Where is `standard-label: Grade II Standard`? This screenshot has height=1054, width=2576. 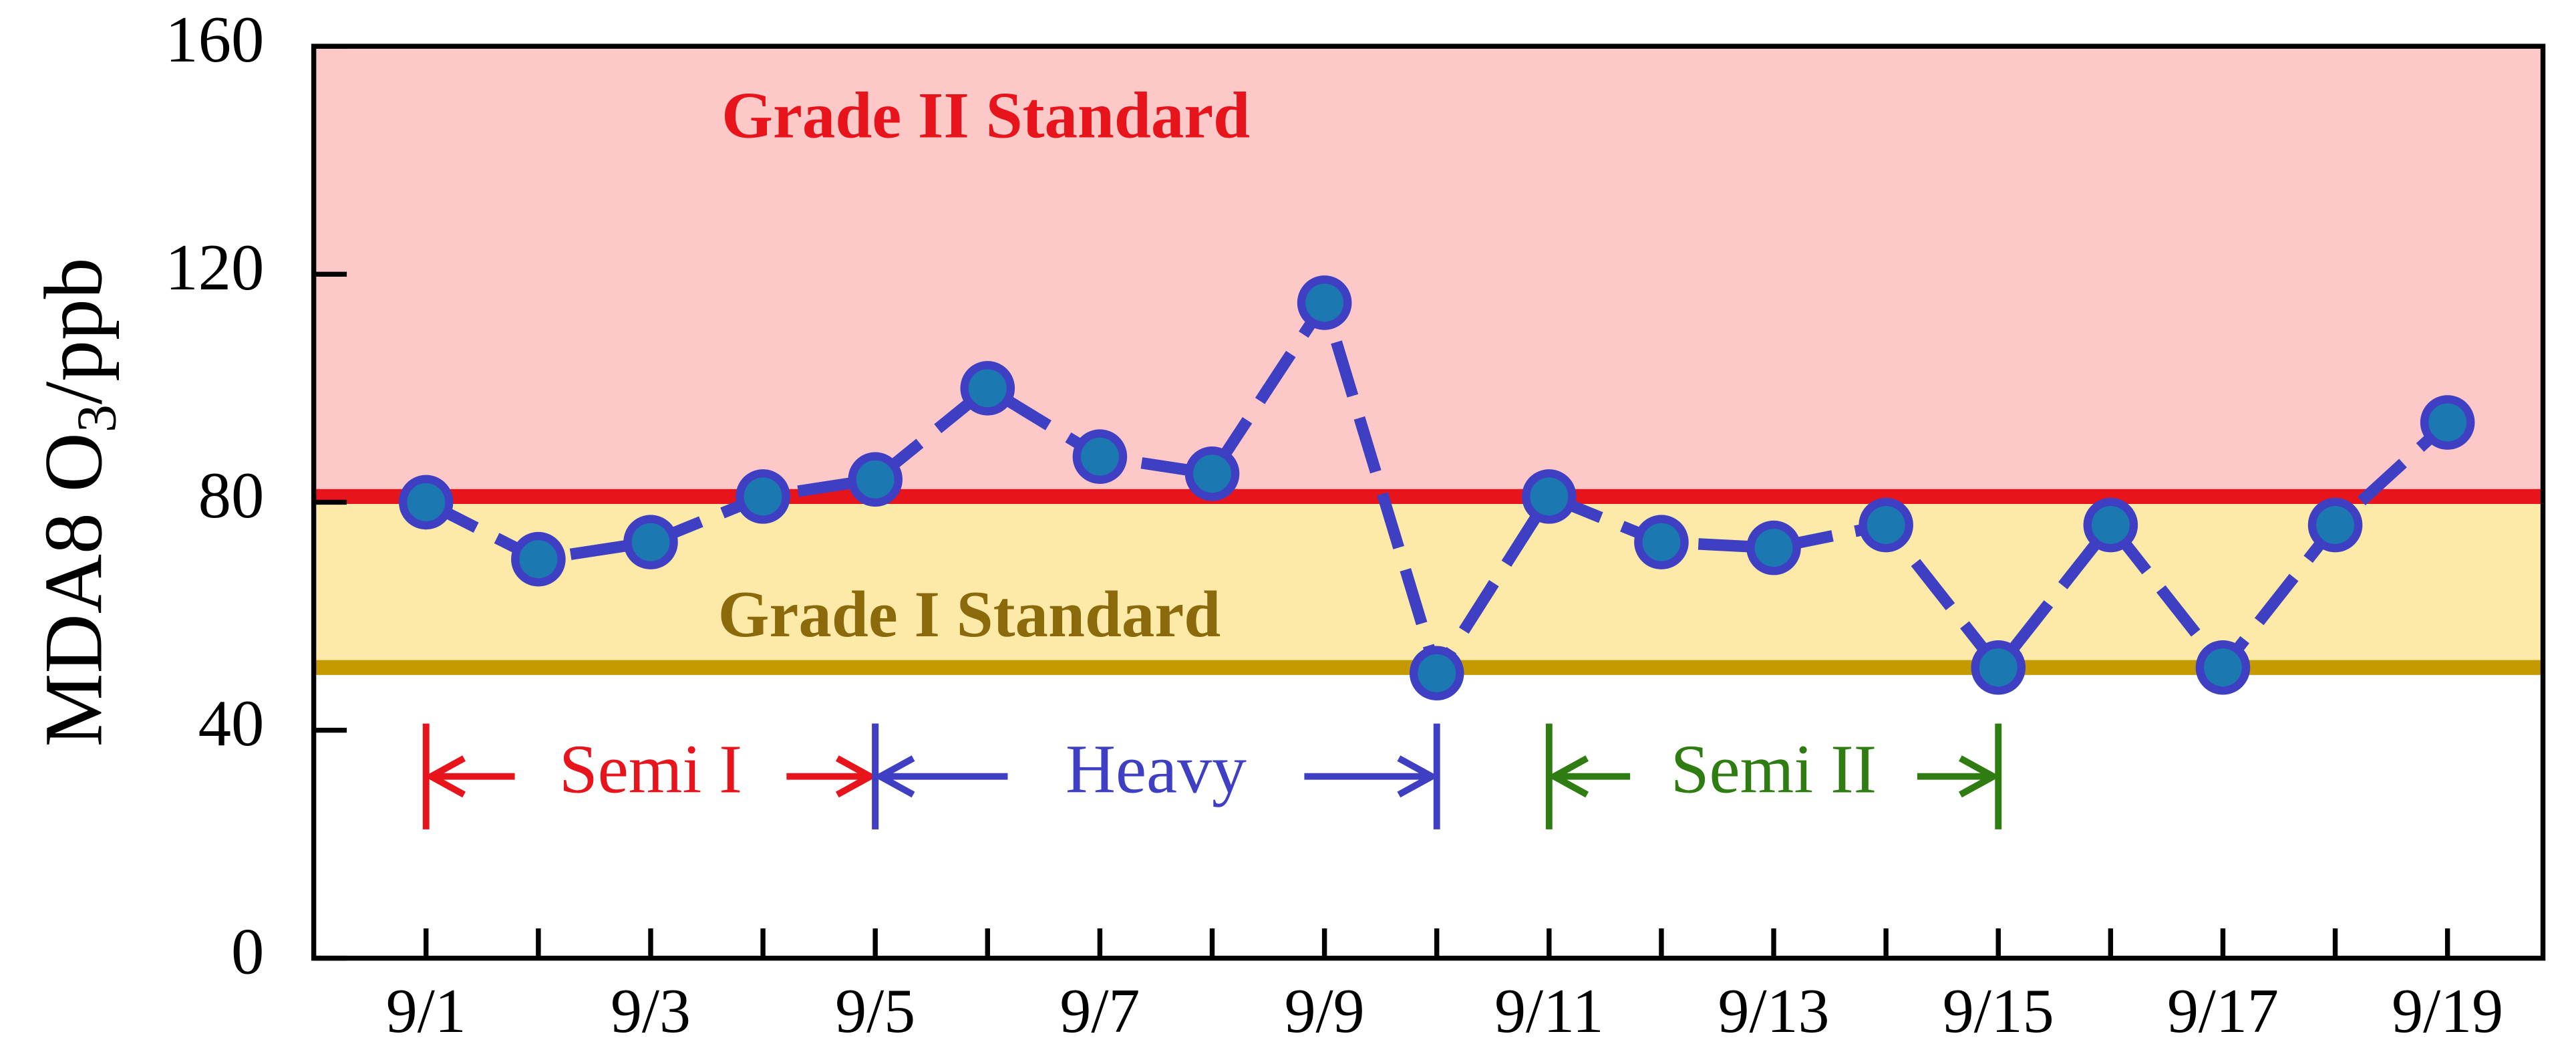 standard-label: Grade II Standard is located at coordinates (985, 116).